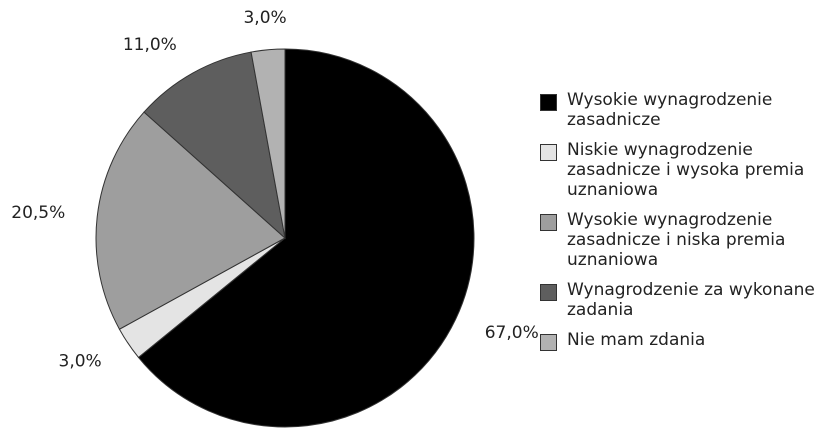 The width and height of the screenshot is (836, 428). Describe the element at coordinates (691, 300) in the screenshot. I see `legend-label: Wynagrodzenie za wykonane zadania` at that location.